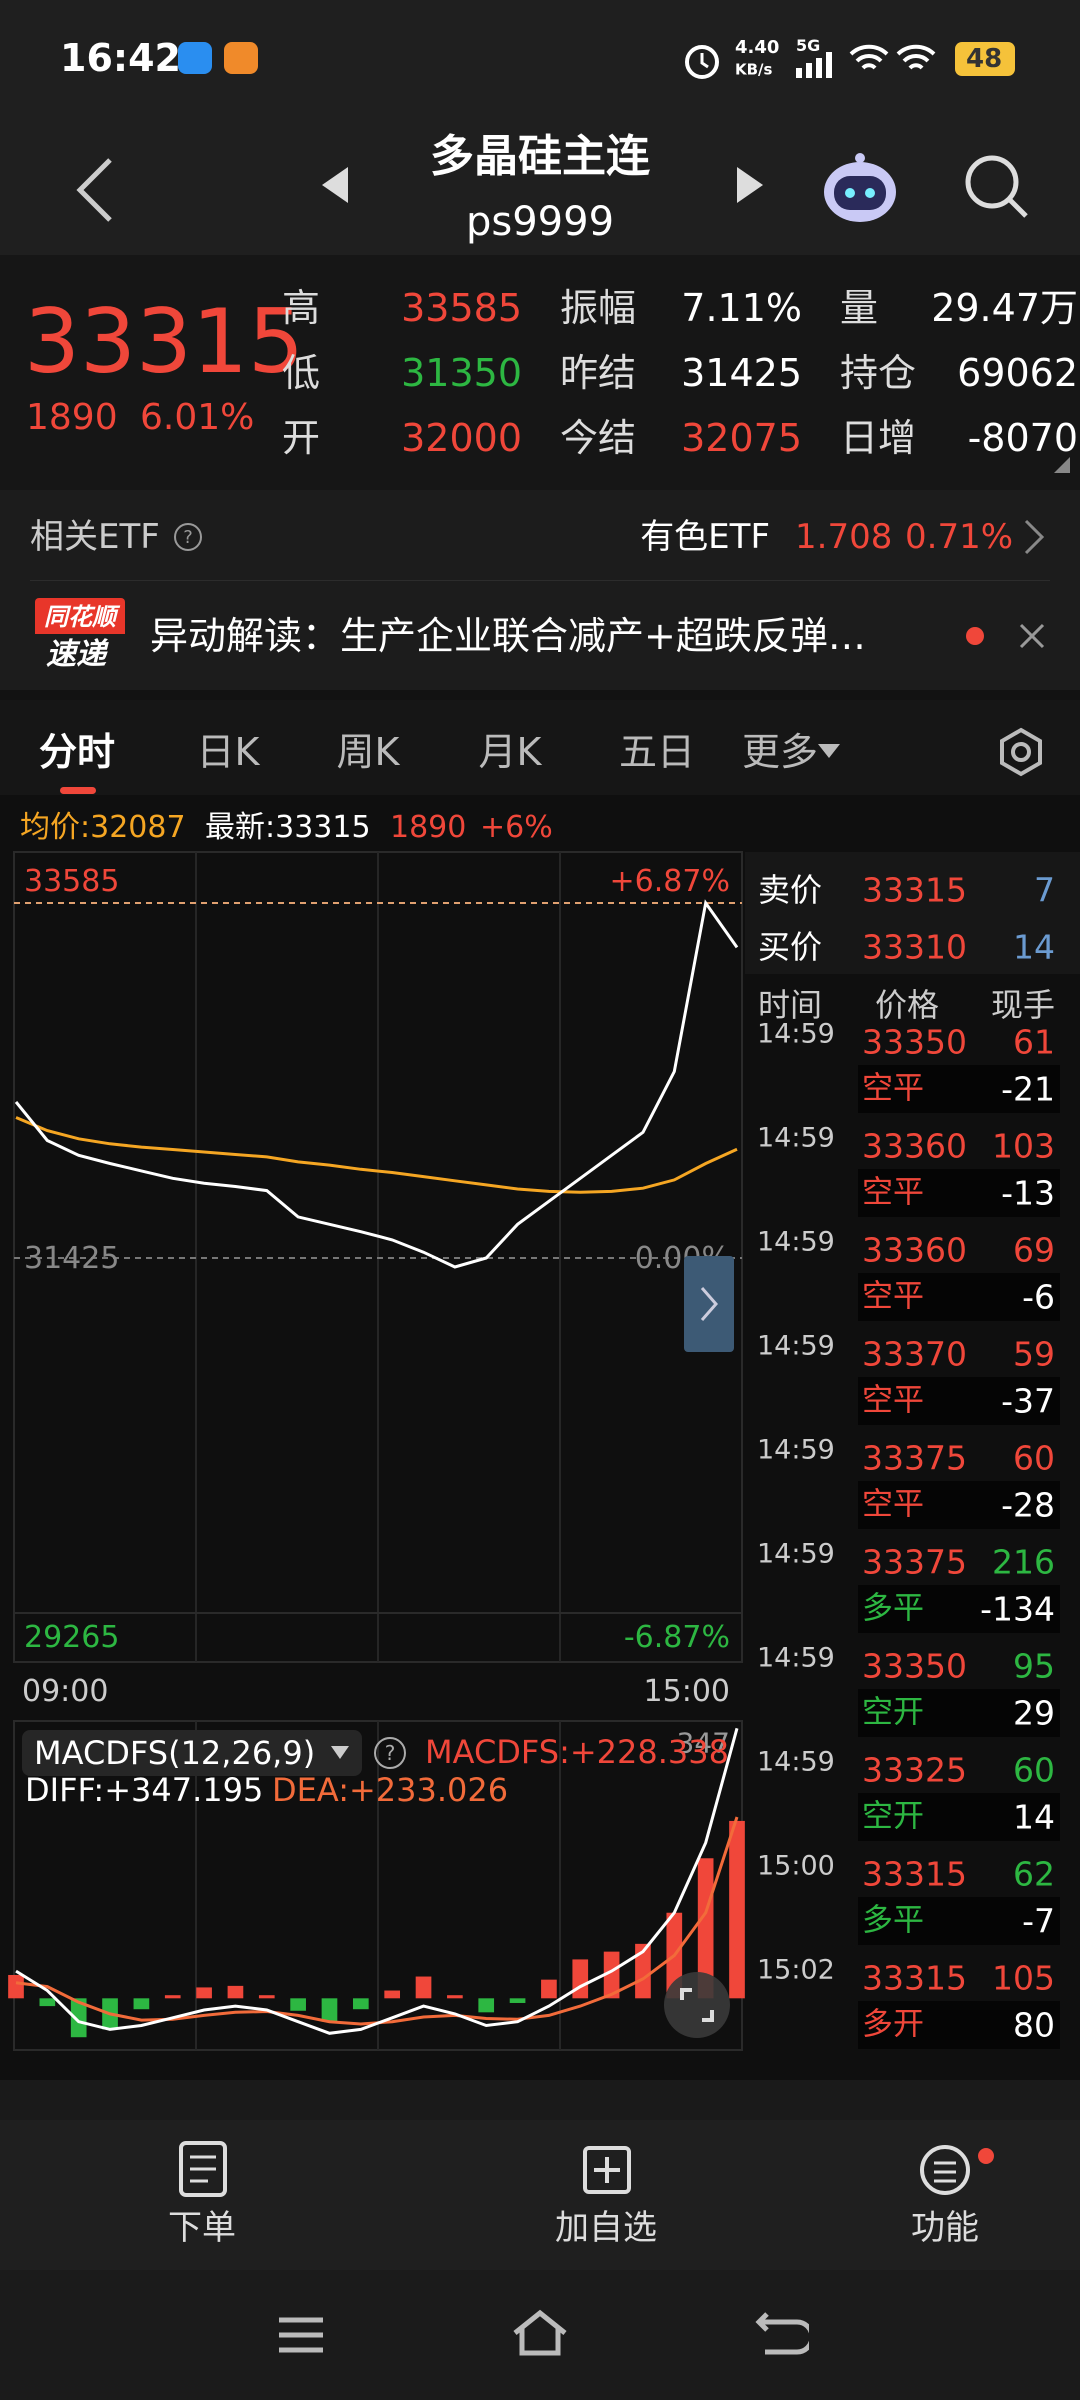  Describe the element at coordinates (202, 2228) in the screenshot. I see `footer-label: 下单` at that location.